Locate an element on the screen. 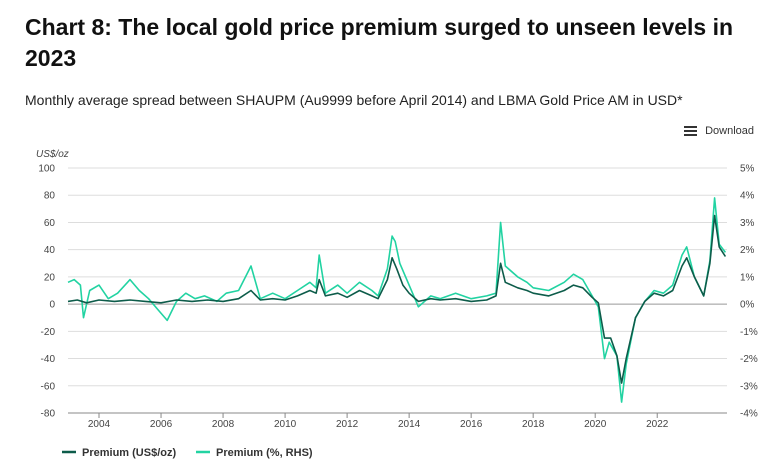  y2-tick-label: 2% is located at coordinates (747, 250).